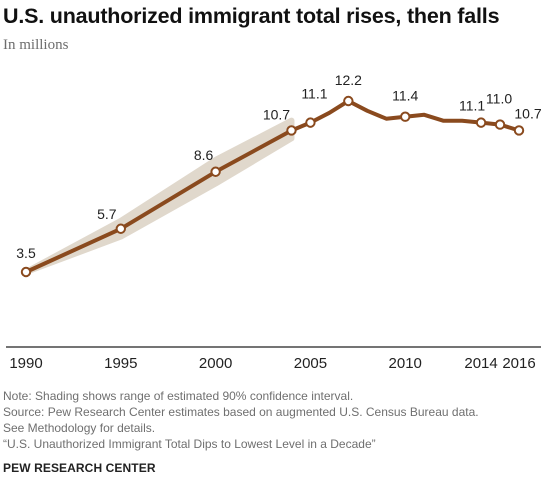 The image size is (547, 486). What do you see at coordinates (405, 96) in the screenshot?
I see `data-label-2010: 11.4` at bounding box center [405, 96].